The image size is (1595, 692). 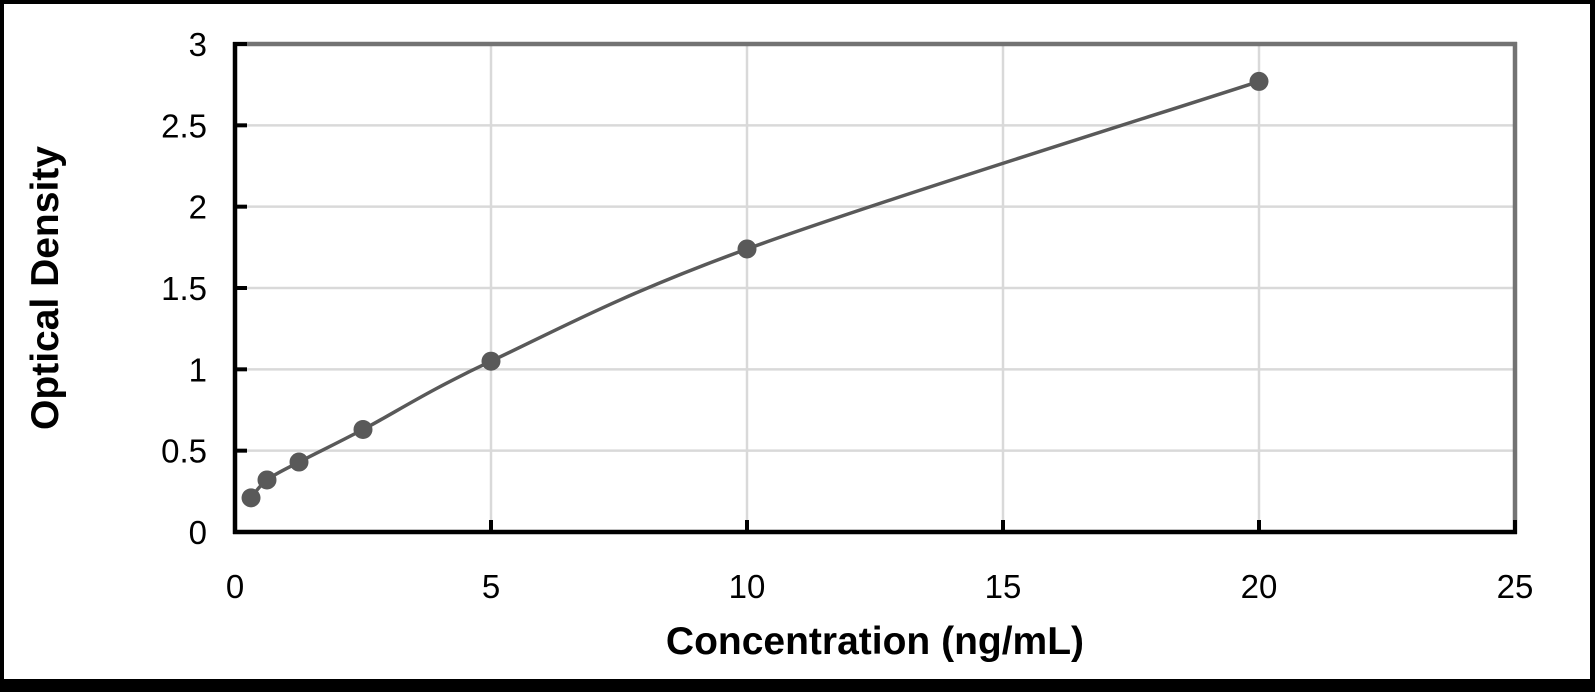 What do you see at coordinates (198, 44) in the screenshot?
I see `y-tick-label: 3` at bounding box center [198, 44].